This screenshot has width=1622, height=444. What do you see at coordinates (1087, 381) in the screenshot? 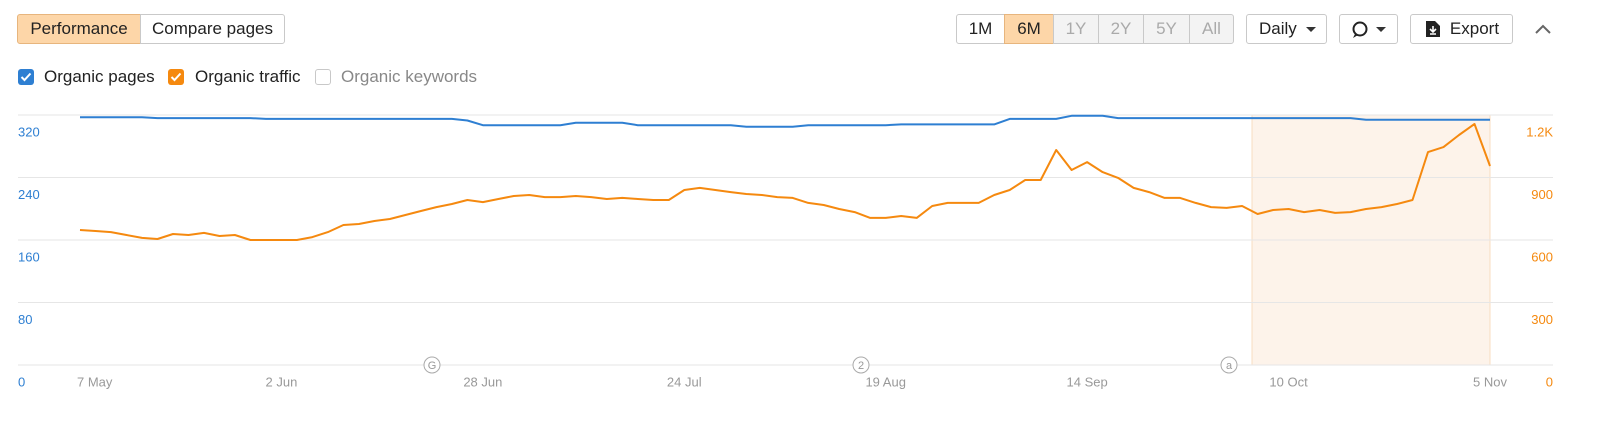
I see `x-tick-label: 14 Sep` at bounding box center [1087, 381].